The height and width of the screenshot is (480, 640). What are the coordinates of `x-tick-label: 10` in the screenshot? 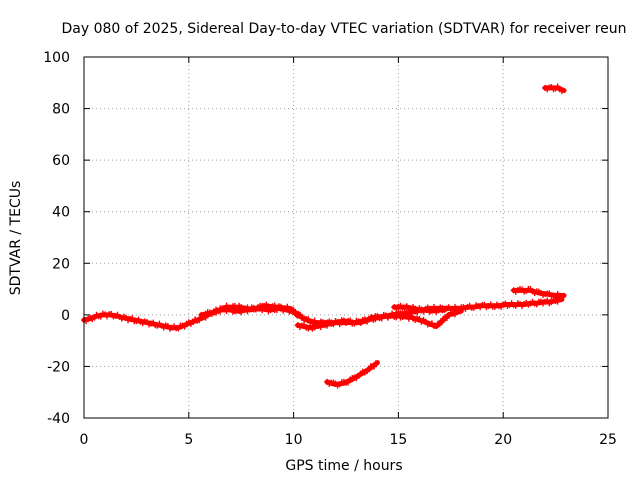 It's located at (294, 440).